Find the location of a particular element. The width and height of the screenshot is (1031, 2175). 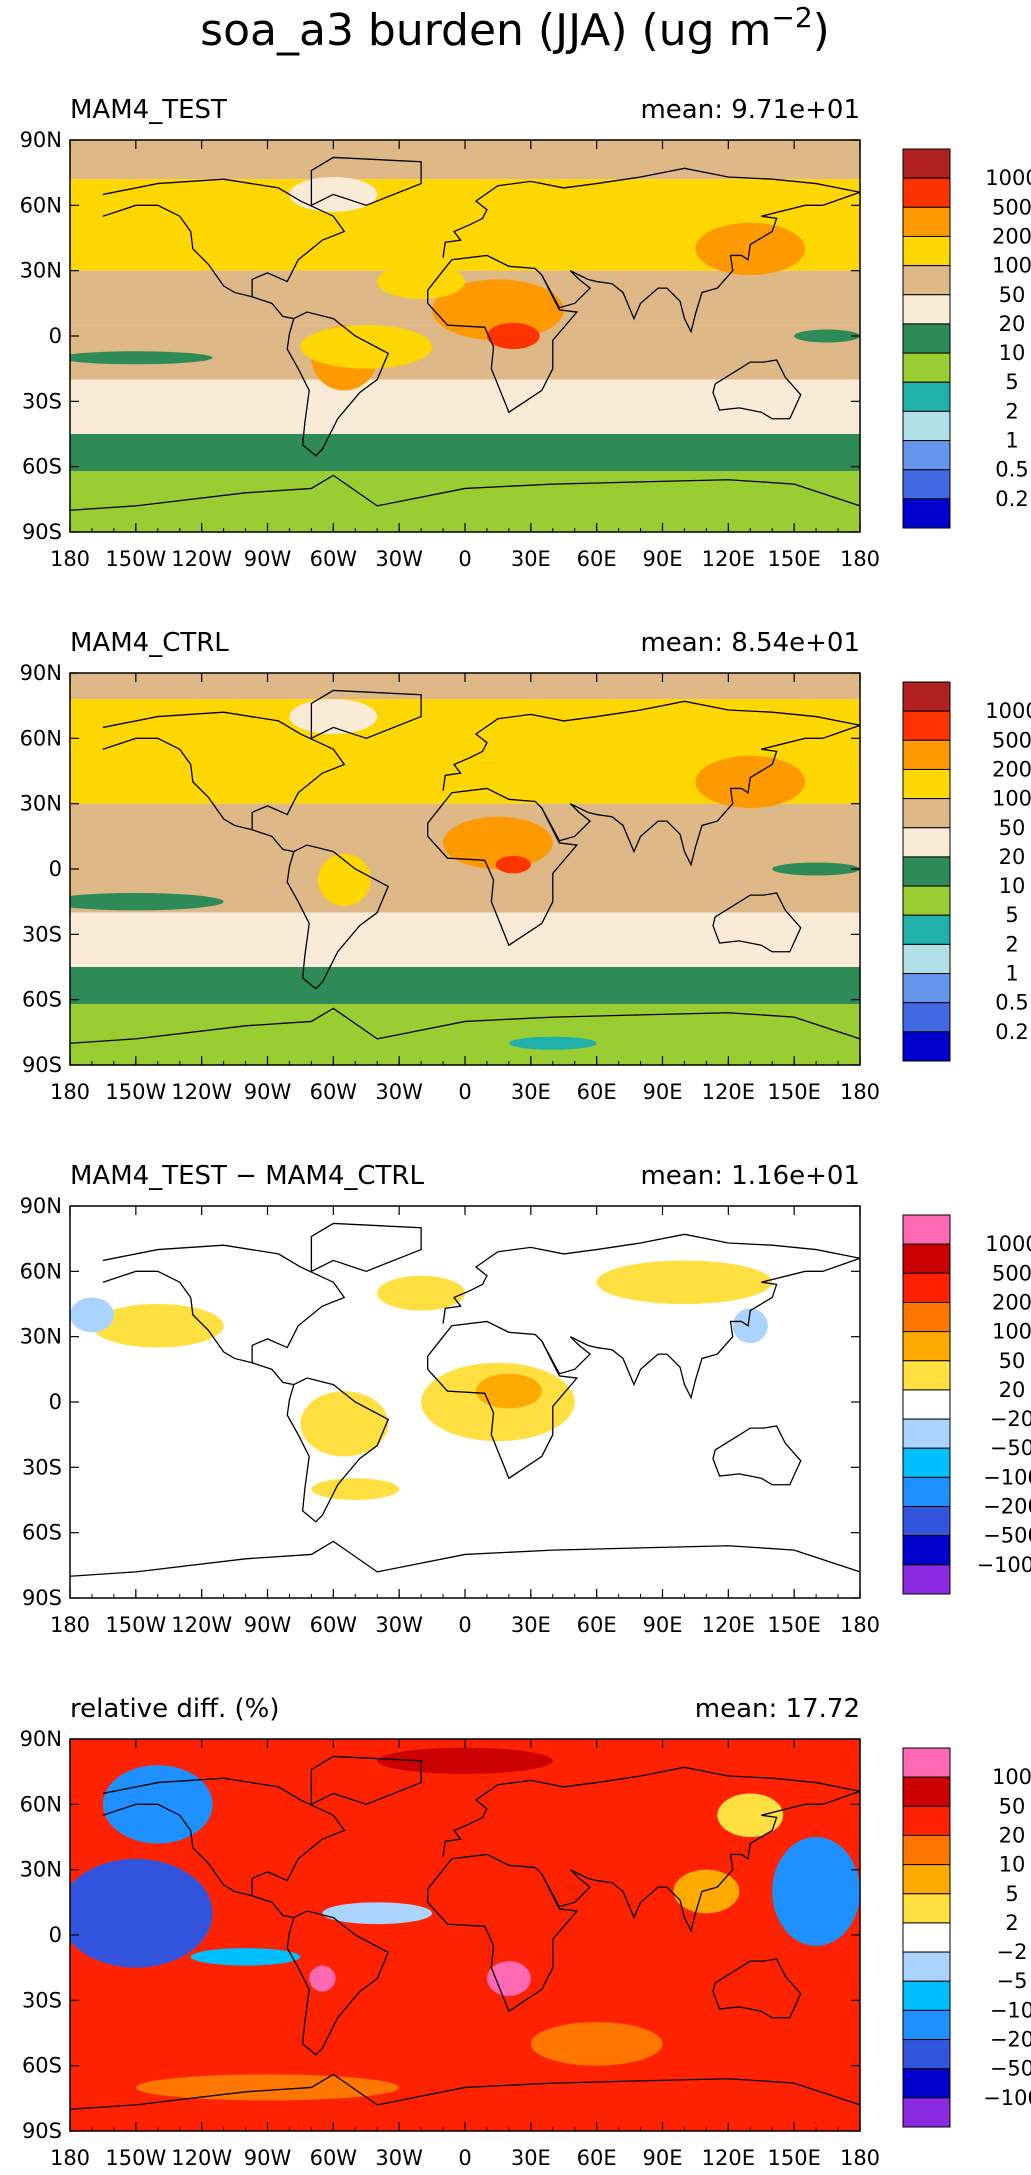

lat-tick-label: 30S is located at coordinates (42, 2000).